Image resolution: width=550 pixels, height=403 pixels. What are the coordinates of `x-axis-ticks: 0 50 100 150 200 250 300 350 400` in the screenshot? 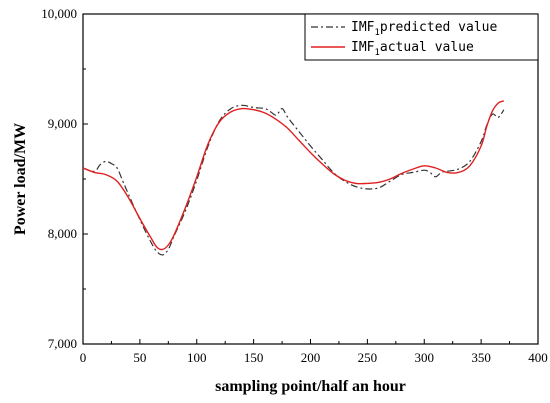 It's located at (314, 352).